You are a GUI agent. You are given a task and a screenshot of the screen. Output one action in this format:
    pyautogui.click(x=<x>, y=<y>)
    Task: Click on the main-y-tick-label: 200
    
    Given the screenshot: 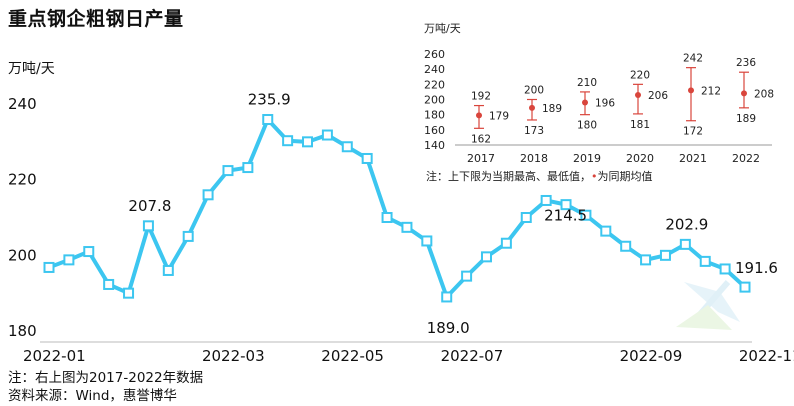 What is the action you would take?
    pyautogui.click(x=22, y=255)
    